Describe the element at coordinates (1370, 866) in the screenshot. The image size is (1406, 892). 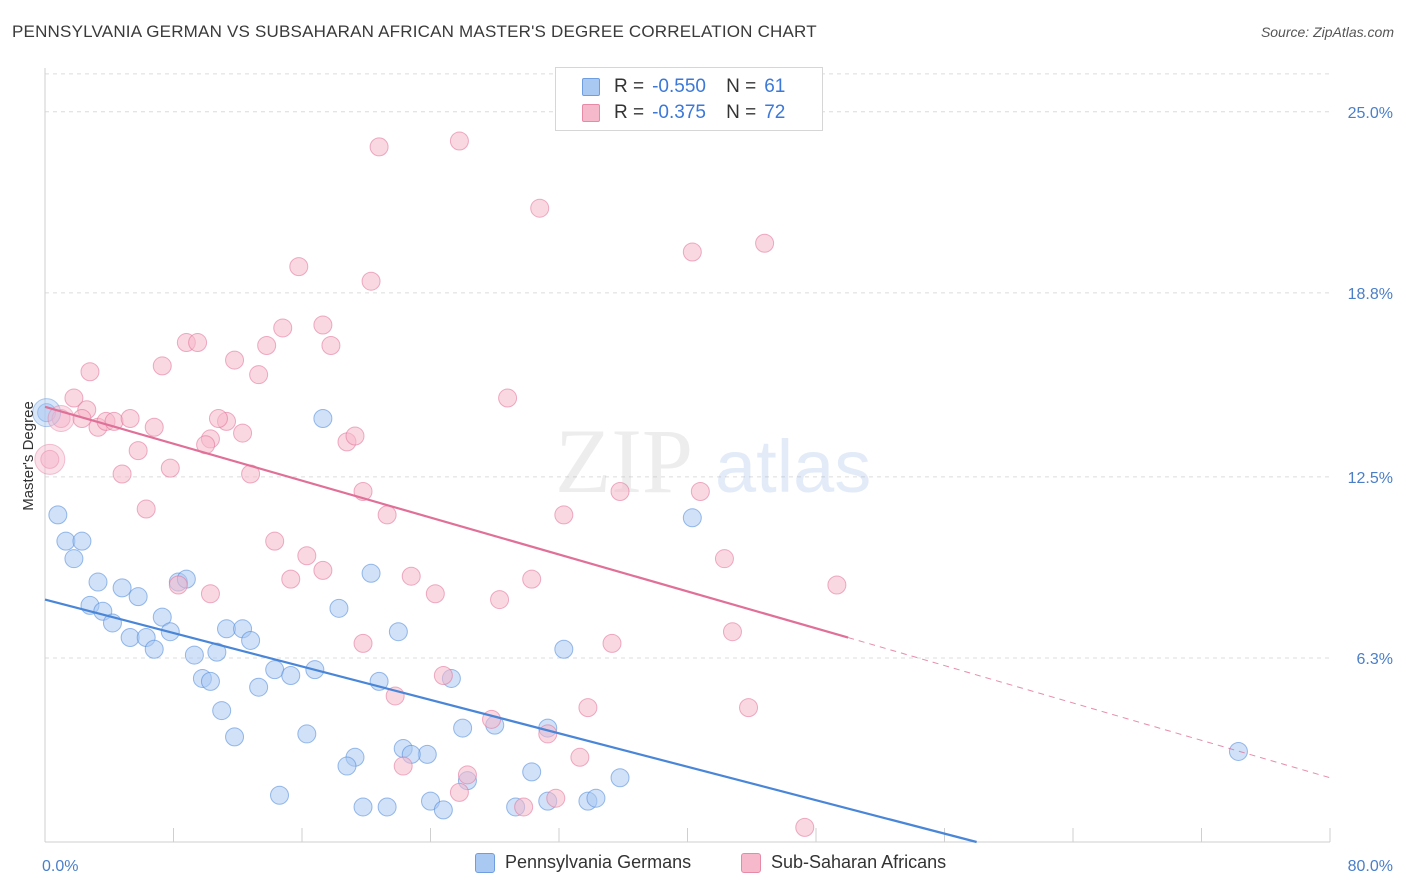
I see `x-tick-label: 80.0%` at that location.